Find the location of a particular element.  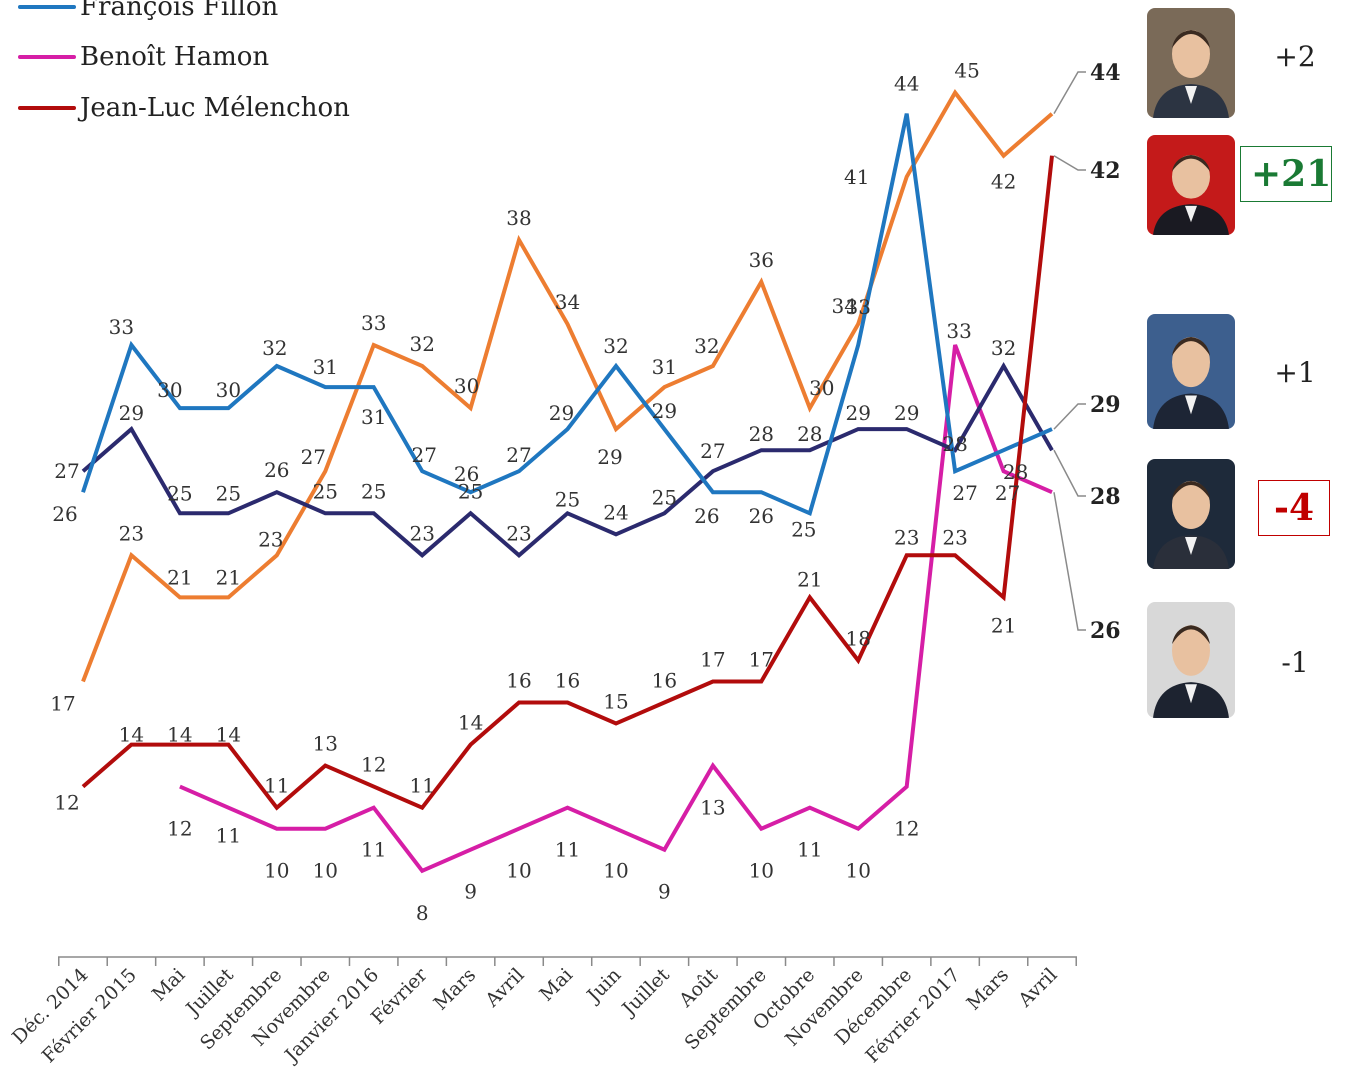

end-label: 28 is located at coordinates (1105, 497).